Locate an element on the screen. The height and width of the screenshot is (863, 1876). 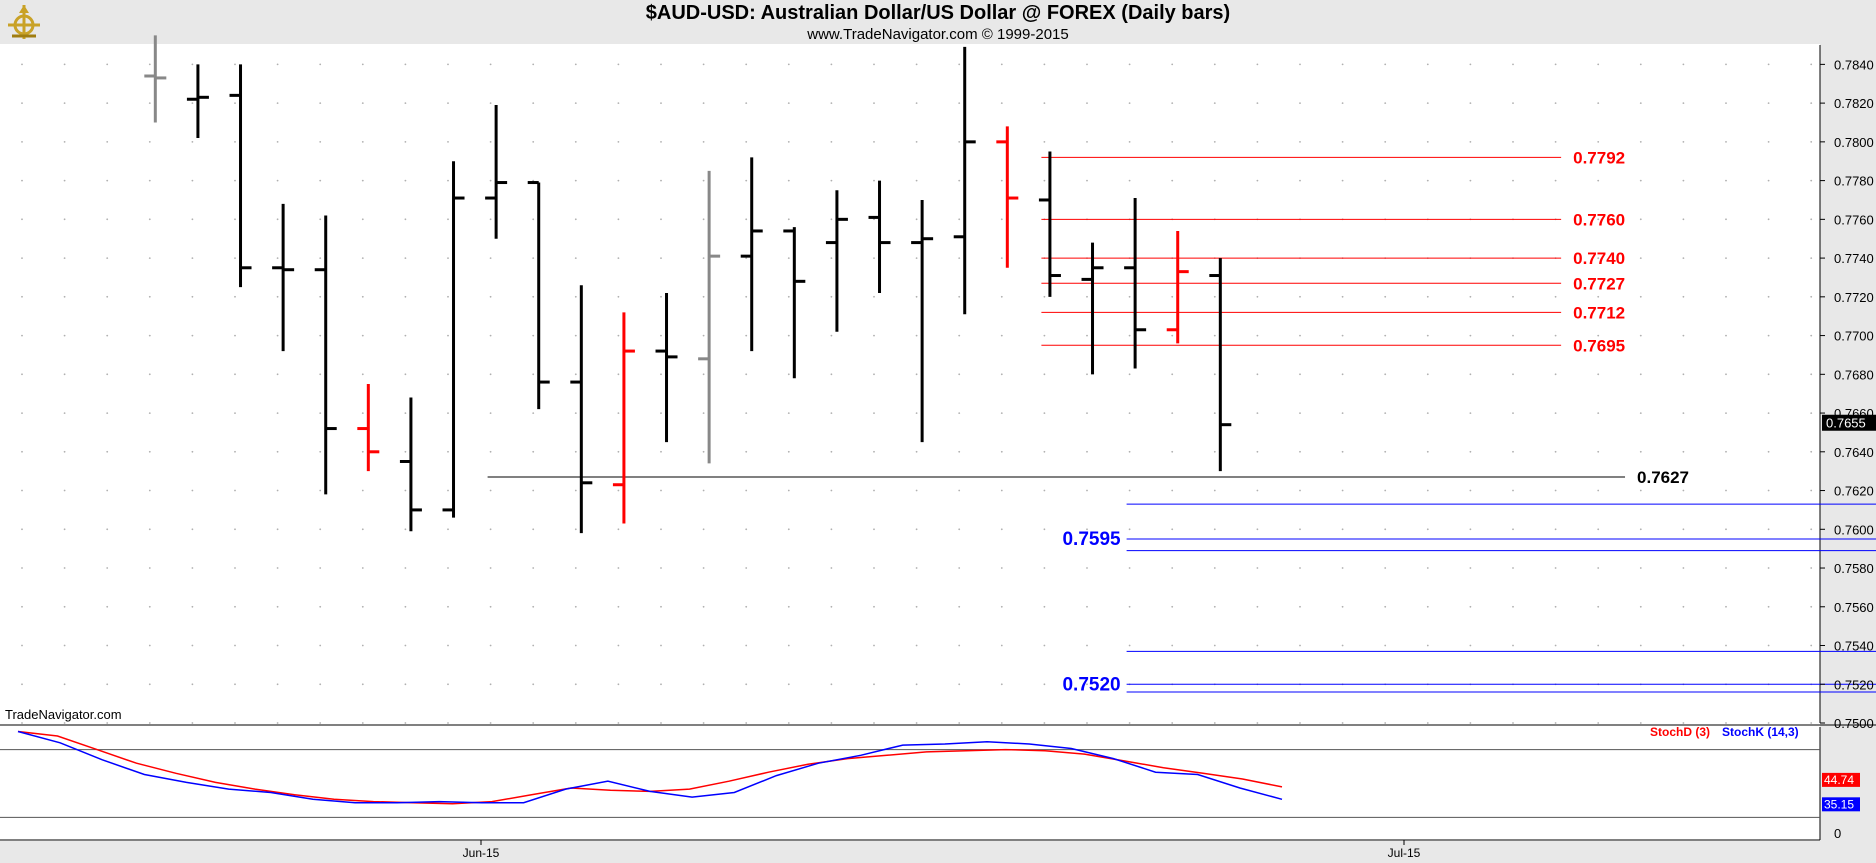
stochastic-axis: 0 44.74 35.15 StochD (3) StochK (14,3) is located at coordinates (1755, 783).